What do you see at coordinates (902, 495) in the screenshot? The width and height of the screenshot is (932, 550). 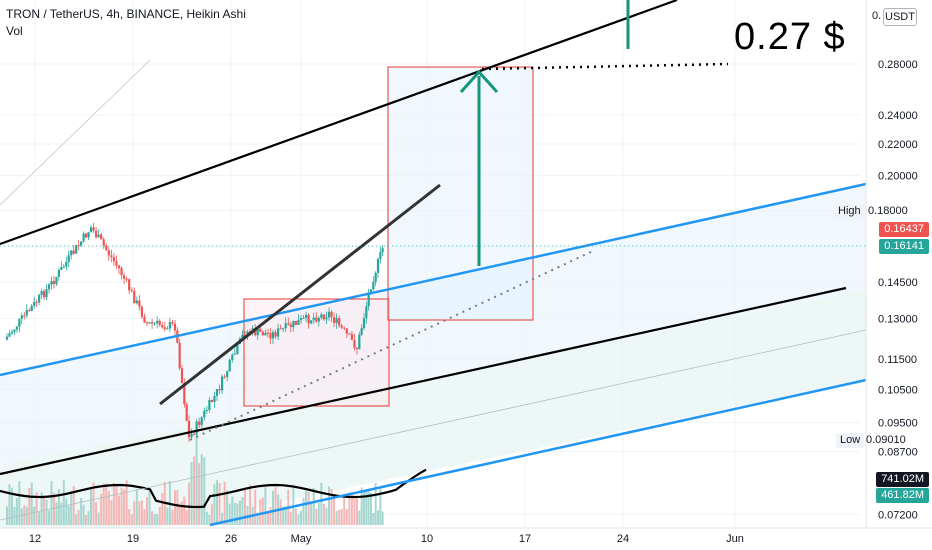 I see `volume-tag-green: 461.82M` at bounding box center [902, 495].